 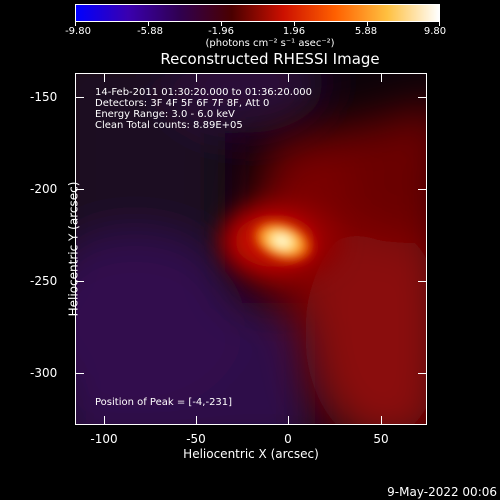 I want to click on y-tick-label: -200, so click(x=44, y=189).